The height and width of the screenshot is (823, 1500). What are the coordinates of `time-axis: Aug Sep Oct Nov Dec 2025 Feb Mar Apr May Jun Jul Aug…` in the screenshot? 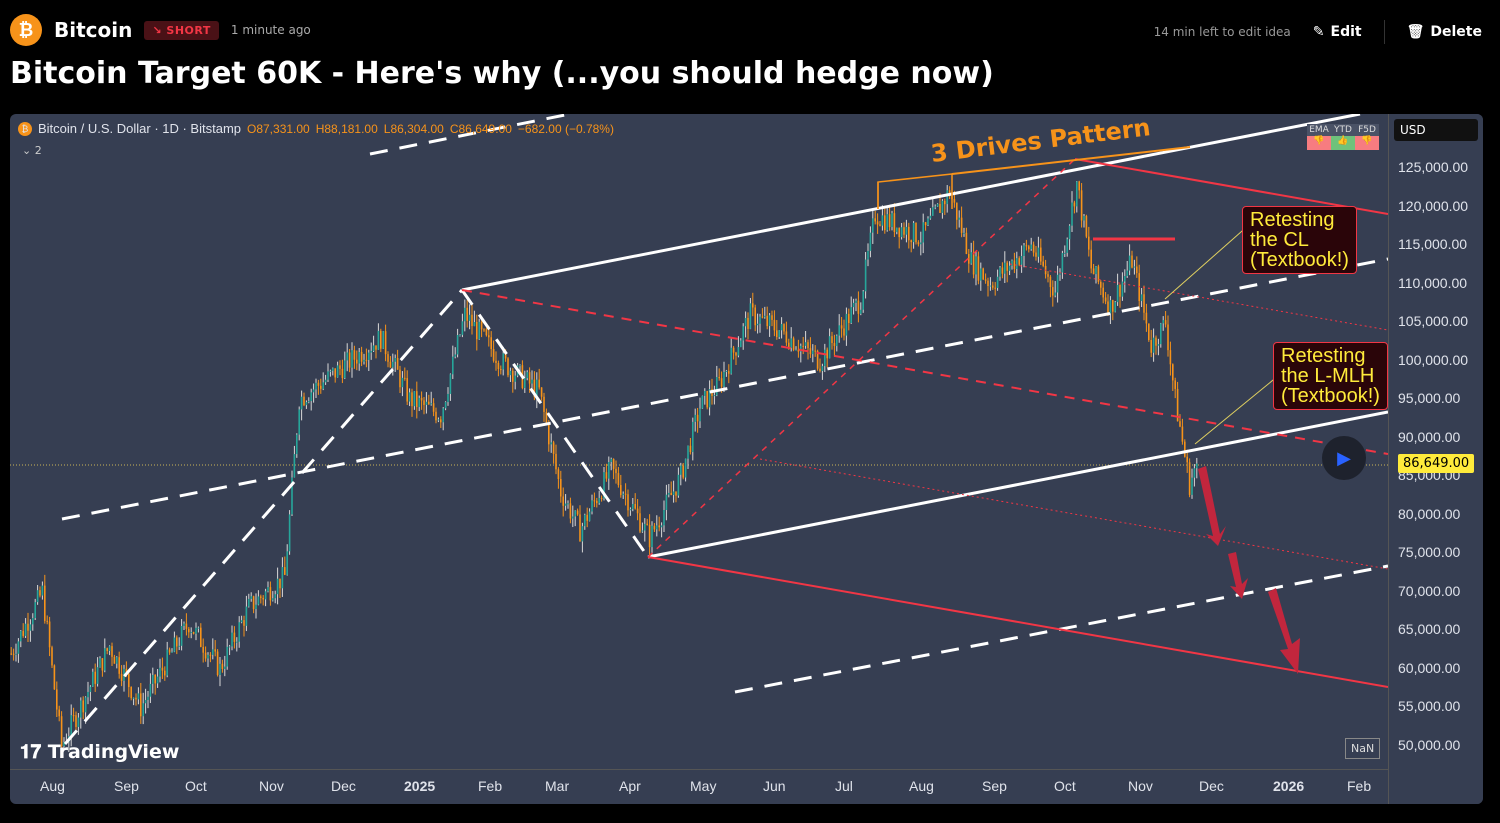 It's located at (699, 786).